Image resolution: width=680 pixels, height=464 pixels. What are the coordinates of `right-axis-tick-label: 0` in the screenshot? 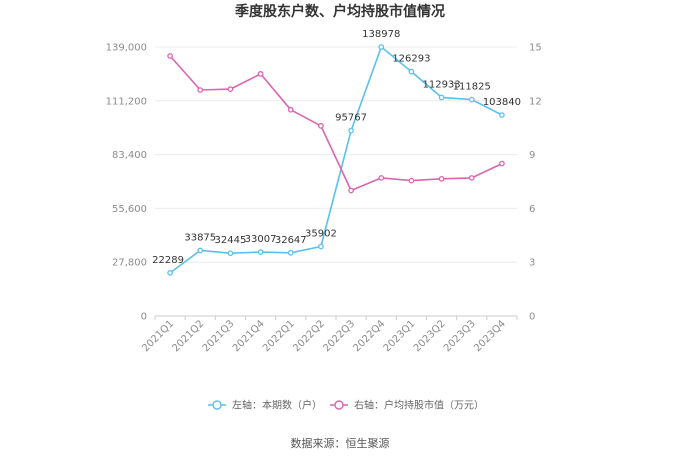 It's located at (532, 317).